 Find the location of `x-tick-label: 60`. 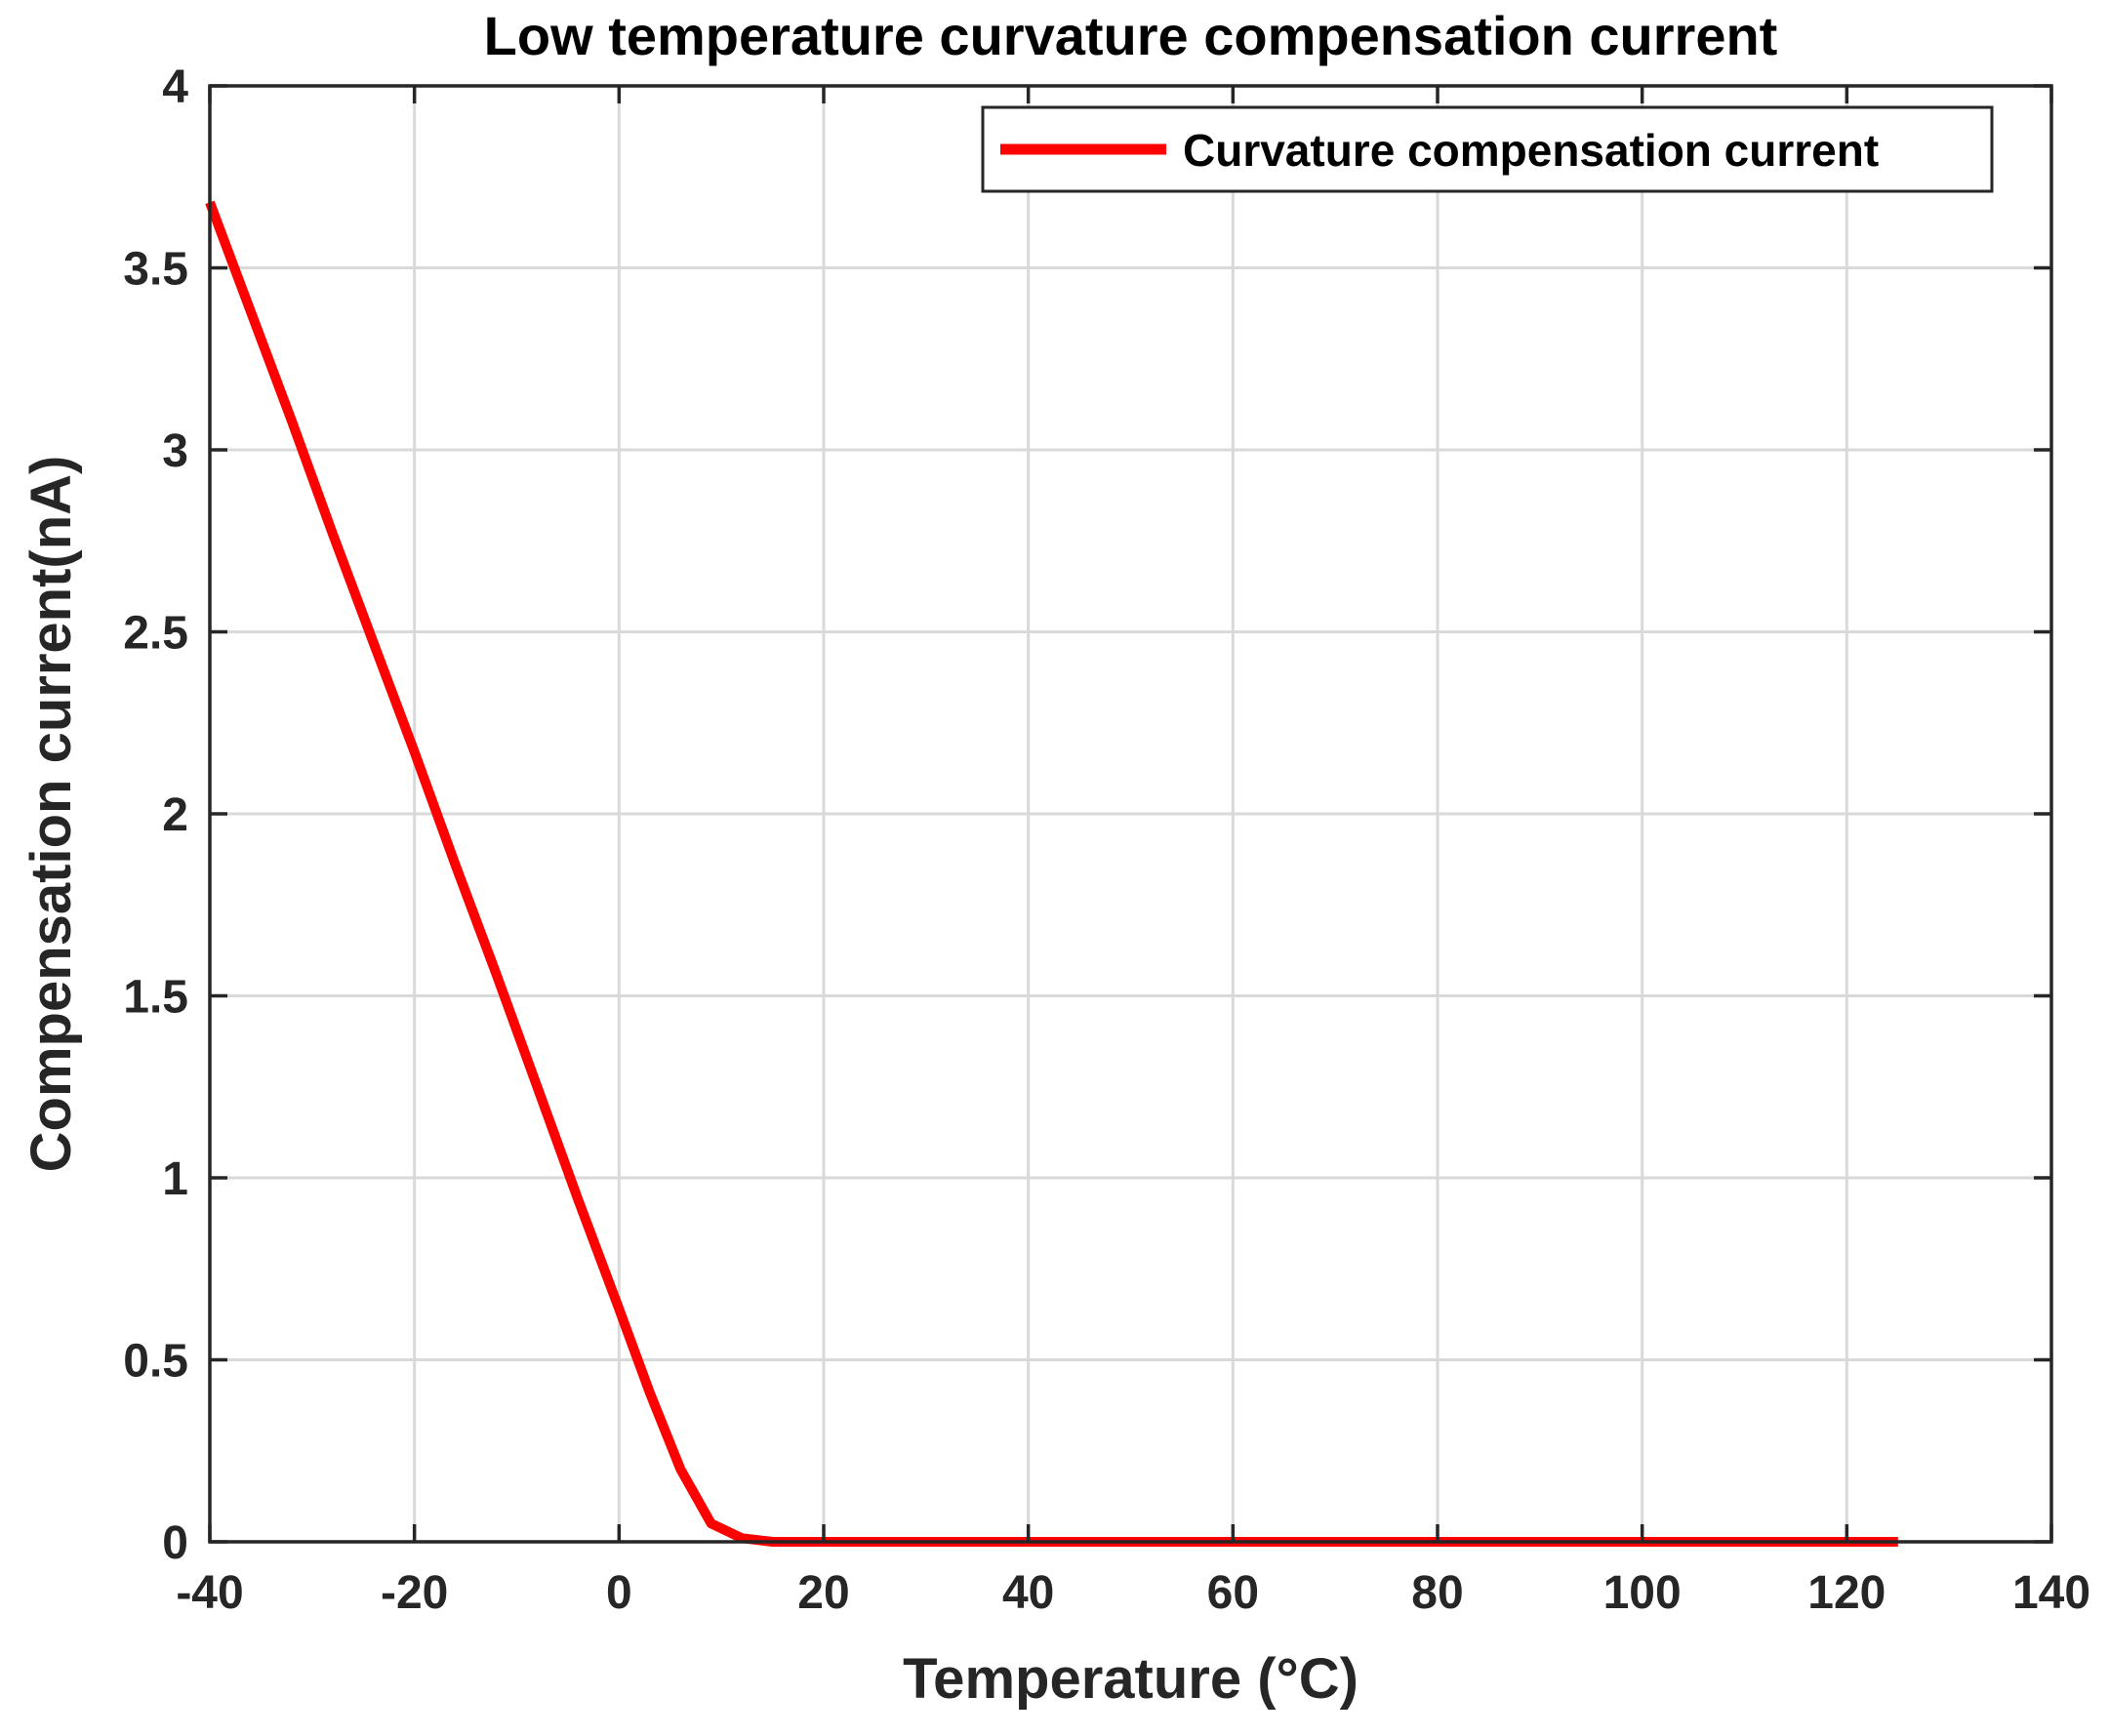

x-tick-label: 60 is located at coordinates (1233, 1593).